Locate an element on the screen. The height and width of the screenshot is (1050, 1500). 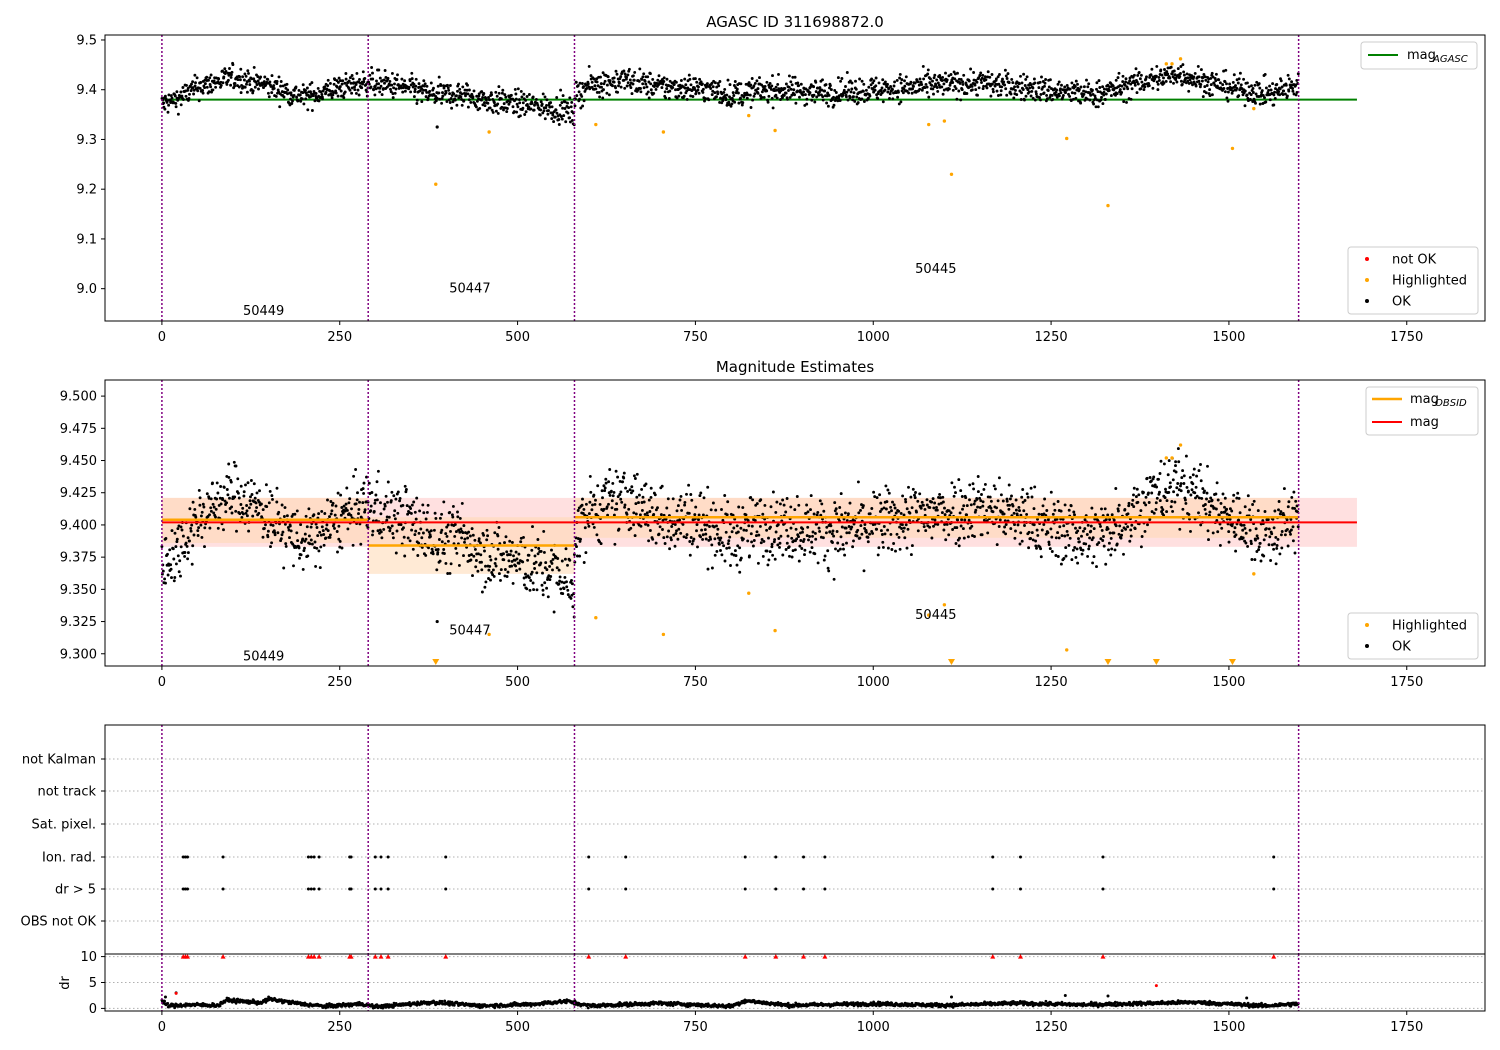
ion-rad-flag-point is located at coordinates (311, 857).